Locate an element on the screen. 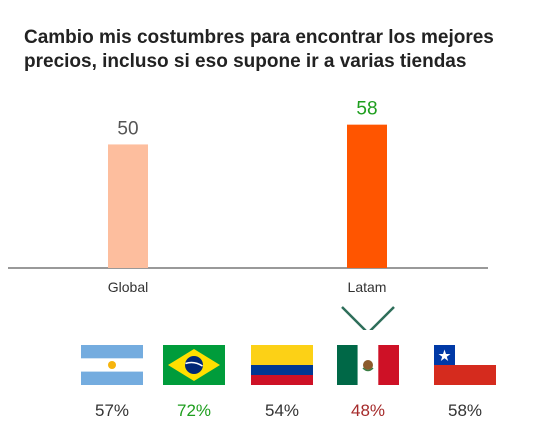  country-value: 57% is located at coordinates (112, 410).